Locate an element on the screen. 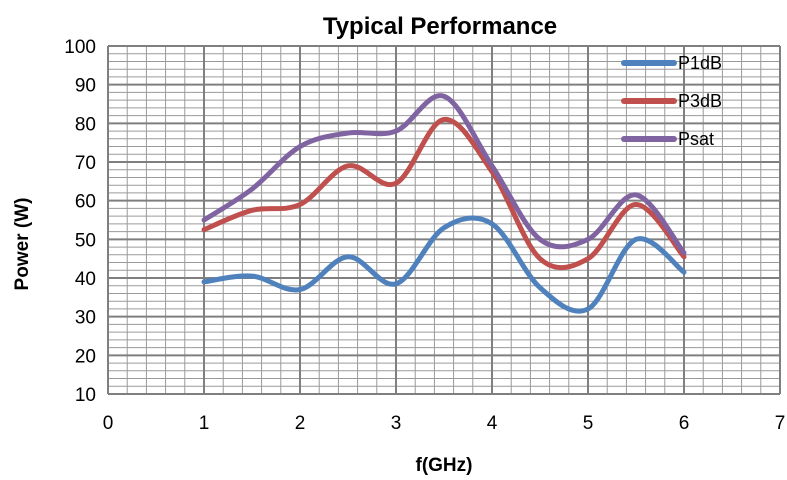 Image resolution: width=787 pixels, height=480 pixels. y-tick-label: 100 is located at coordinates (80, 47).